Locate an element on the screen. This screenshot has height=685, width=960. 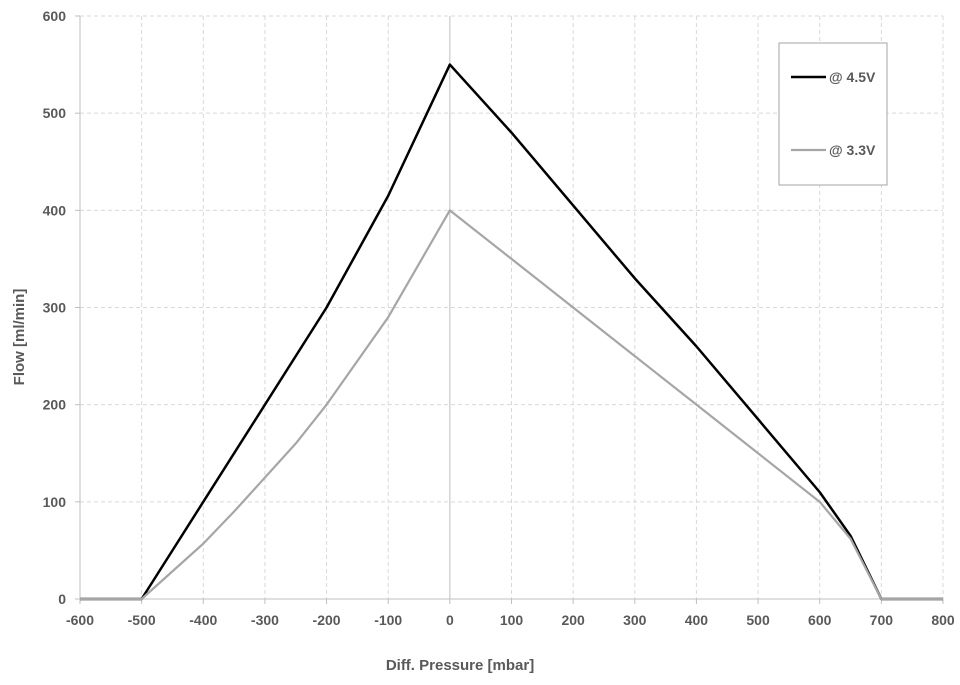
y-tick-label: 300 is located at coordinates (55, 308).